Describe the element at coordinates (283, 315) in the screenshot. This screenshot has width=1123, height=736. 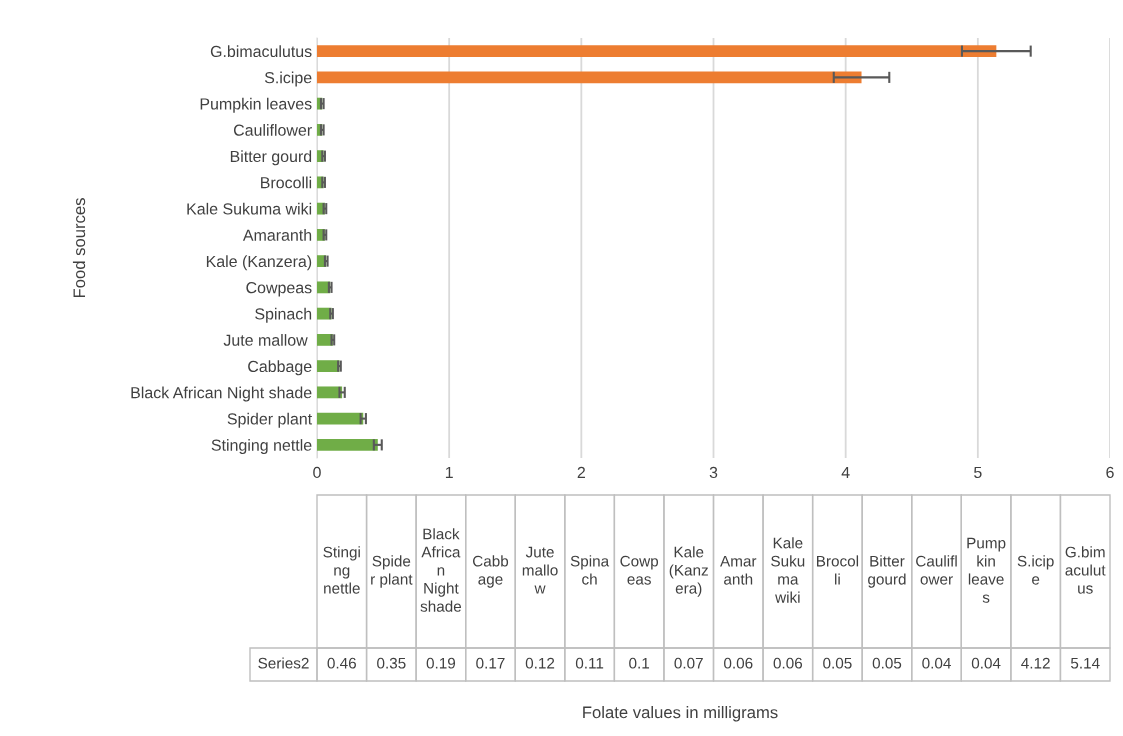
I see `y-tick-label: Spinach` at that location.